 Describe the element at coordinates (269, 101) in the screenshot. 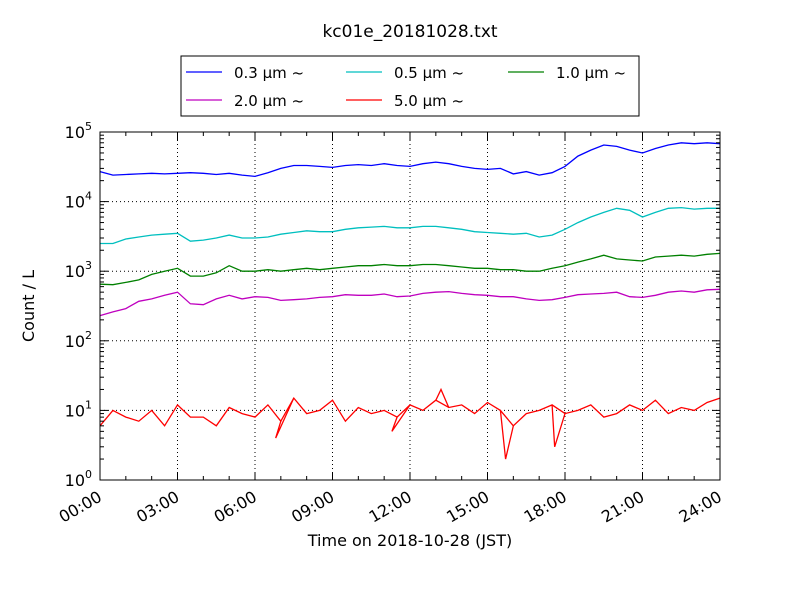

I see `legend-label-3: 2.0 μm ~` at that location.